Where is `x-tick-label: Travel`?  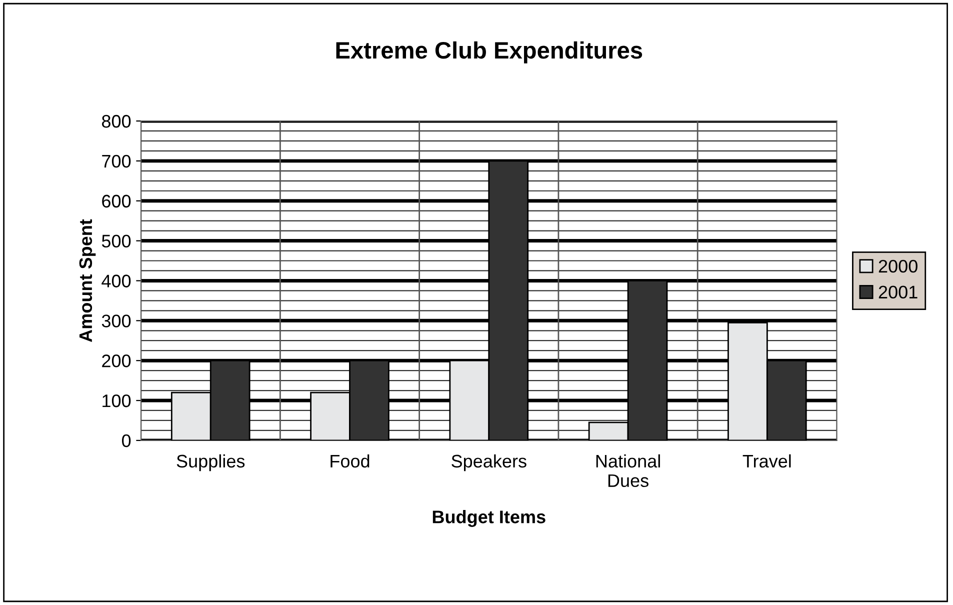
x-tick-label: Travel is located at coordinates (766, 461).